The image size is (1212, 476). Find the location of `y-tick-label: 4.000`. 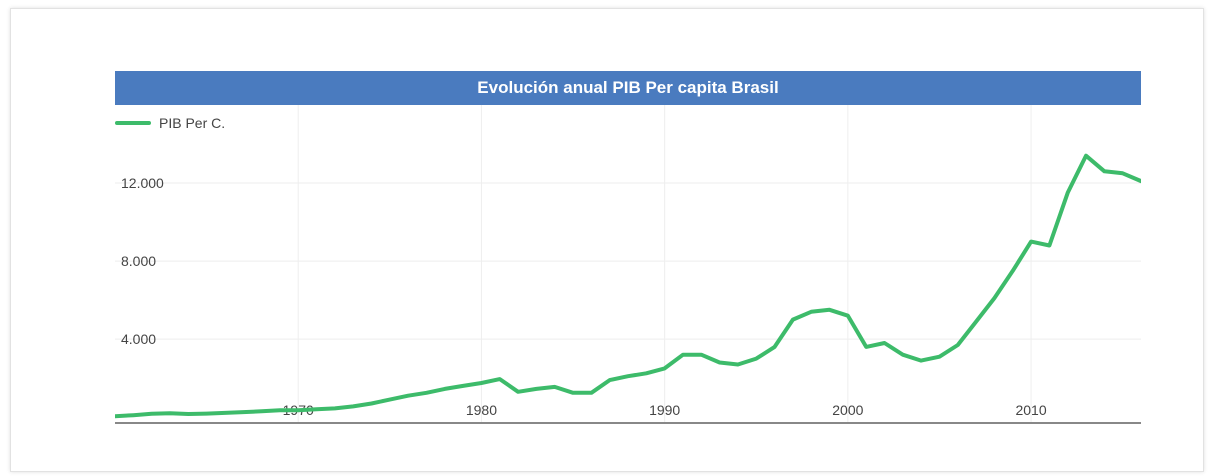

y-tick-label: 4.000 is located at coordinates (138, 339).